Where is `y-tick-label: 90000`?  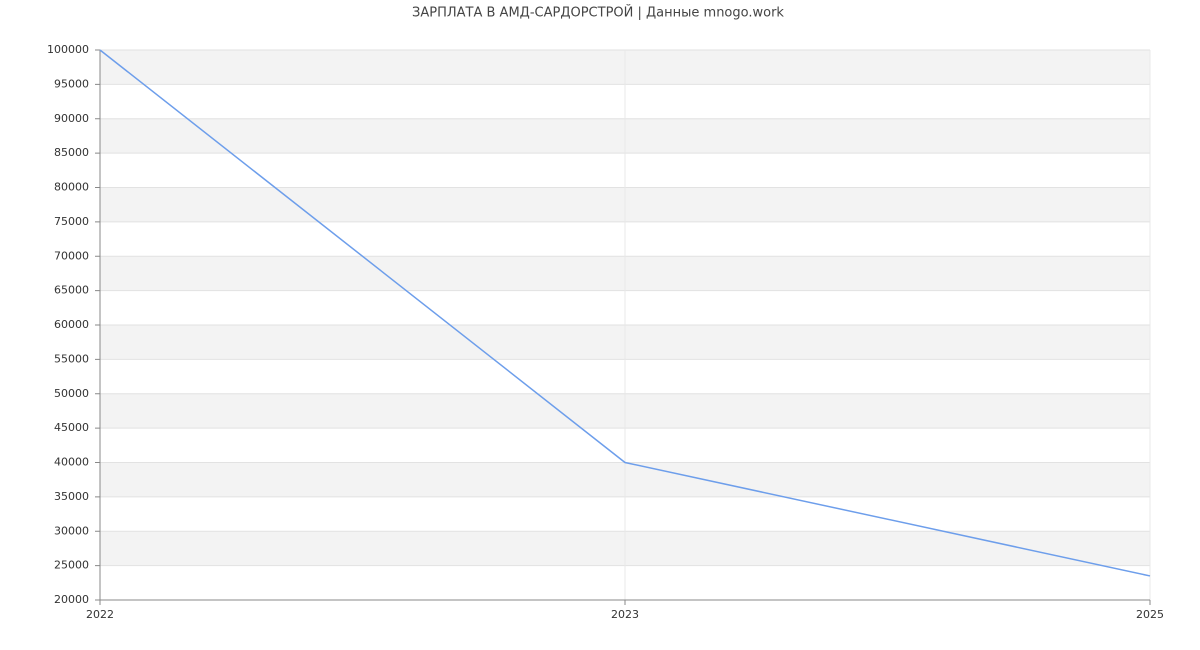
y-tick-label: 90000 is located at coordinates (71, 118).